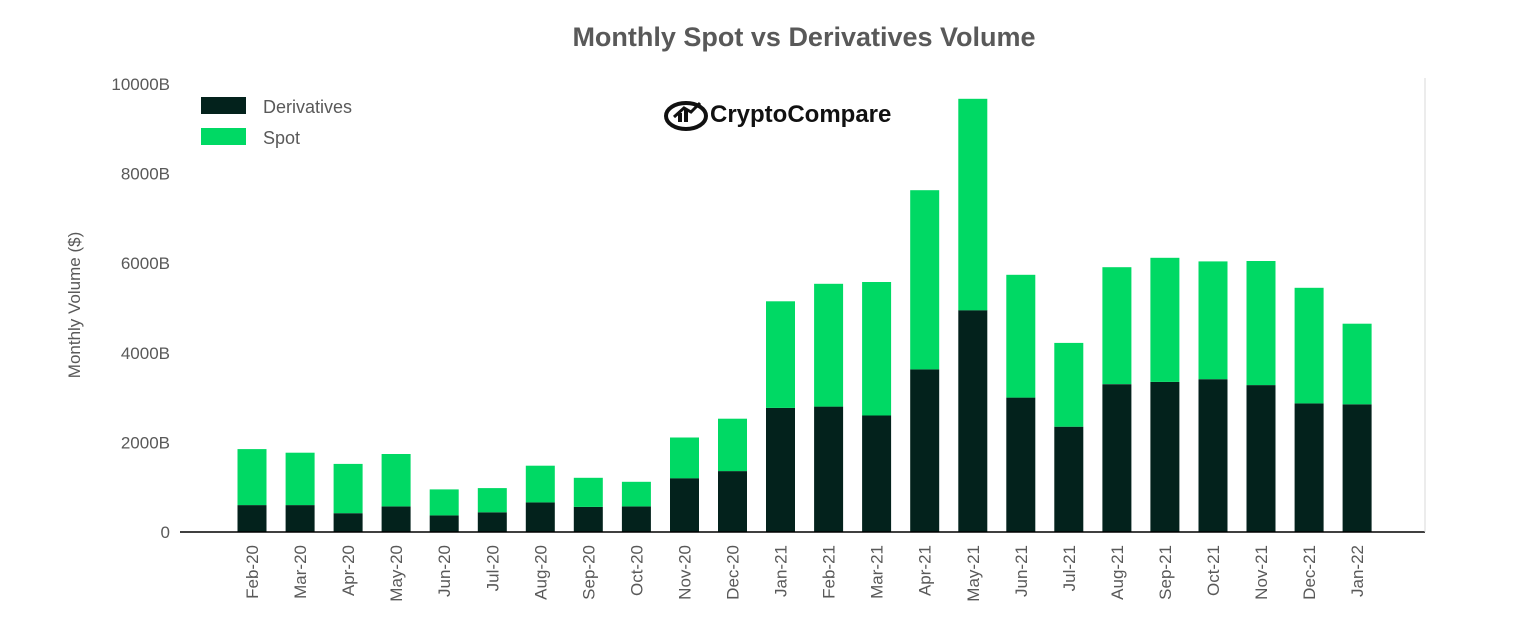 The image size is (1539, 632). Describe the element at coordinates (781, 571) in the screenshot. I see `x-tick-label: Jan-21` at that location.